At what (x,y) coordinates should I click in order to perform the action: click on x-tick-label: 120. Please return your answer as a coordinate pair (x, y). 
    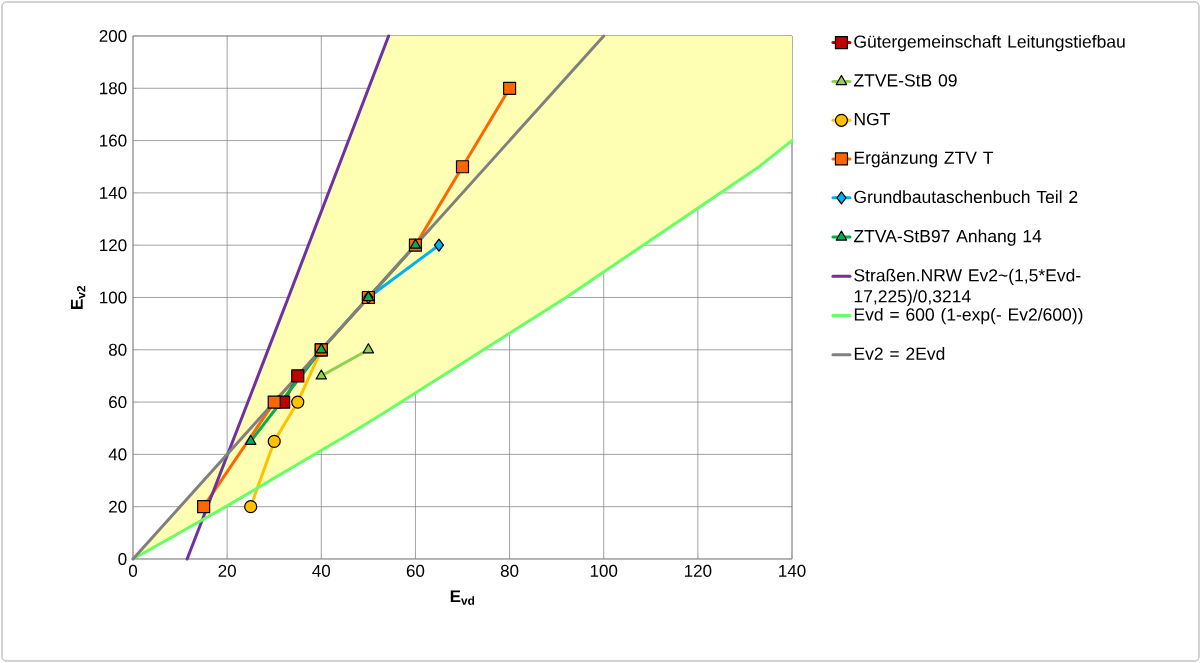
    Looking at the image, I should click on (698, 570).